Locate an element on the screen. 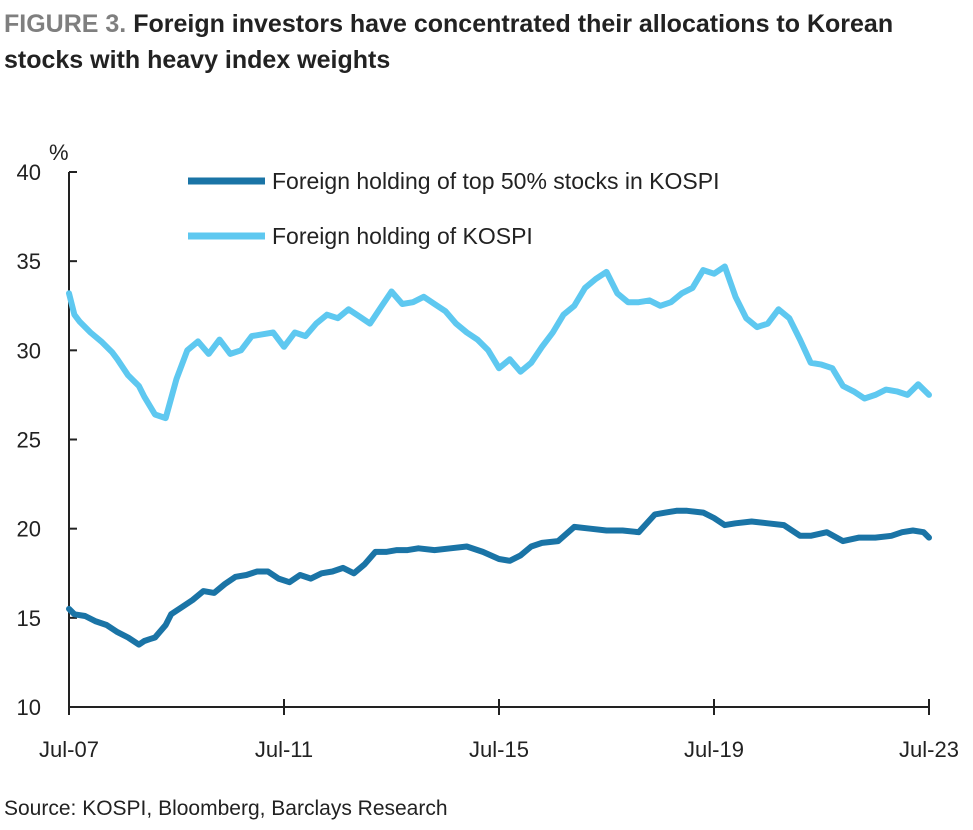  y-tick-label: 15 is located at coordinates (29, 618).